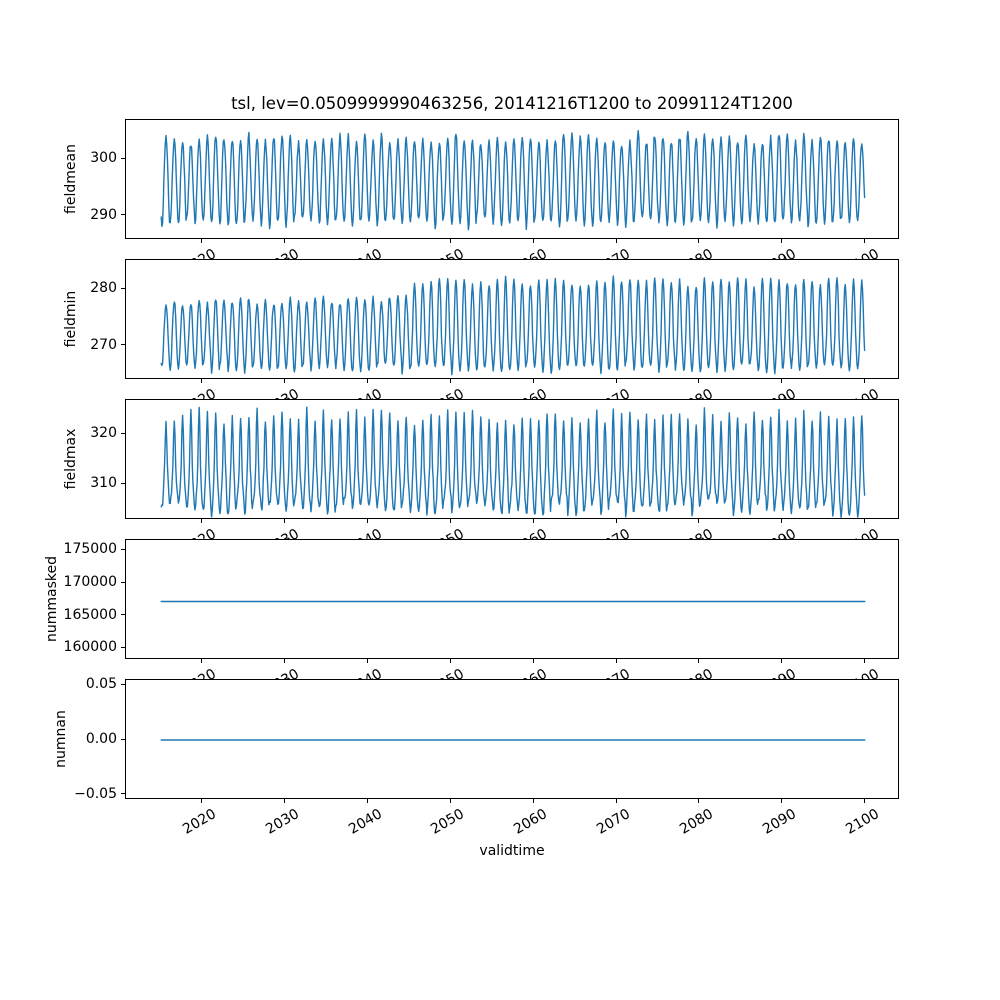  I want to click on y-axis-label-fieldmean: fieldmean, so click(71, 179).